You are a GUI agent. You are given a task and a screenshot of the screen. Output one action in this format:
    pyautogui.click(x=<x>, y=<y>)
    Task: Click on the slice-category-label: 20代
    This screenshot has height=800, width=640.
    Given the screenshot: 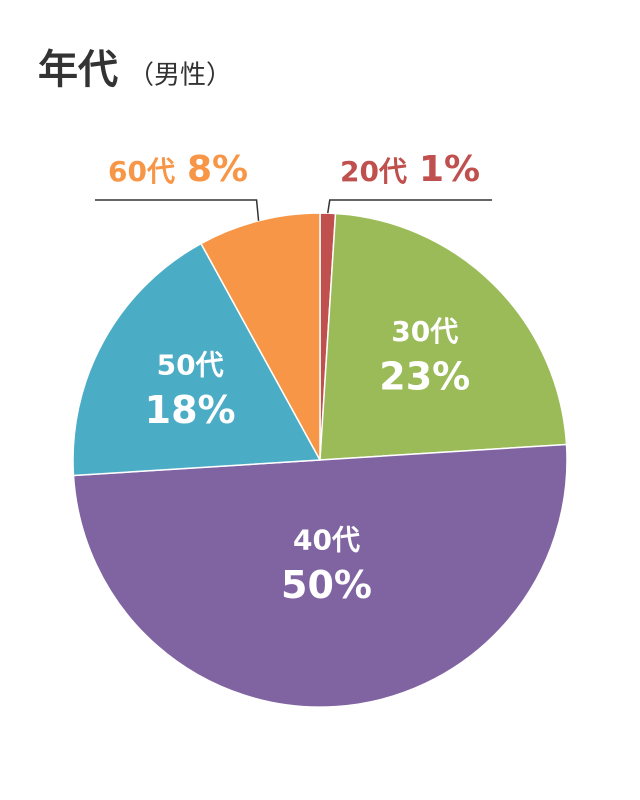 What is the action you would take?
    pyautogui.click(x=373, y=171)
    